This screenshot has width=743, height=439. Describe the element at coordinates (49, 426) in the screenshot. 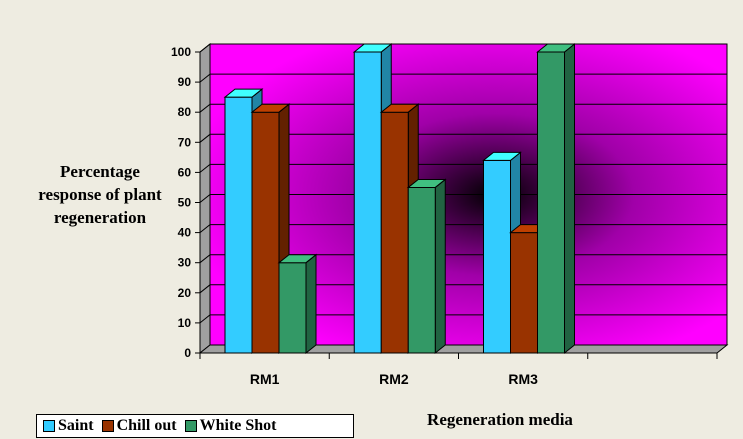

I see `legend-swatch-saint` at that location.